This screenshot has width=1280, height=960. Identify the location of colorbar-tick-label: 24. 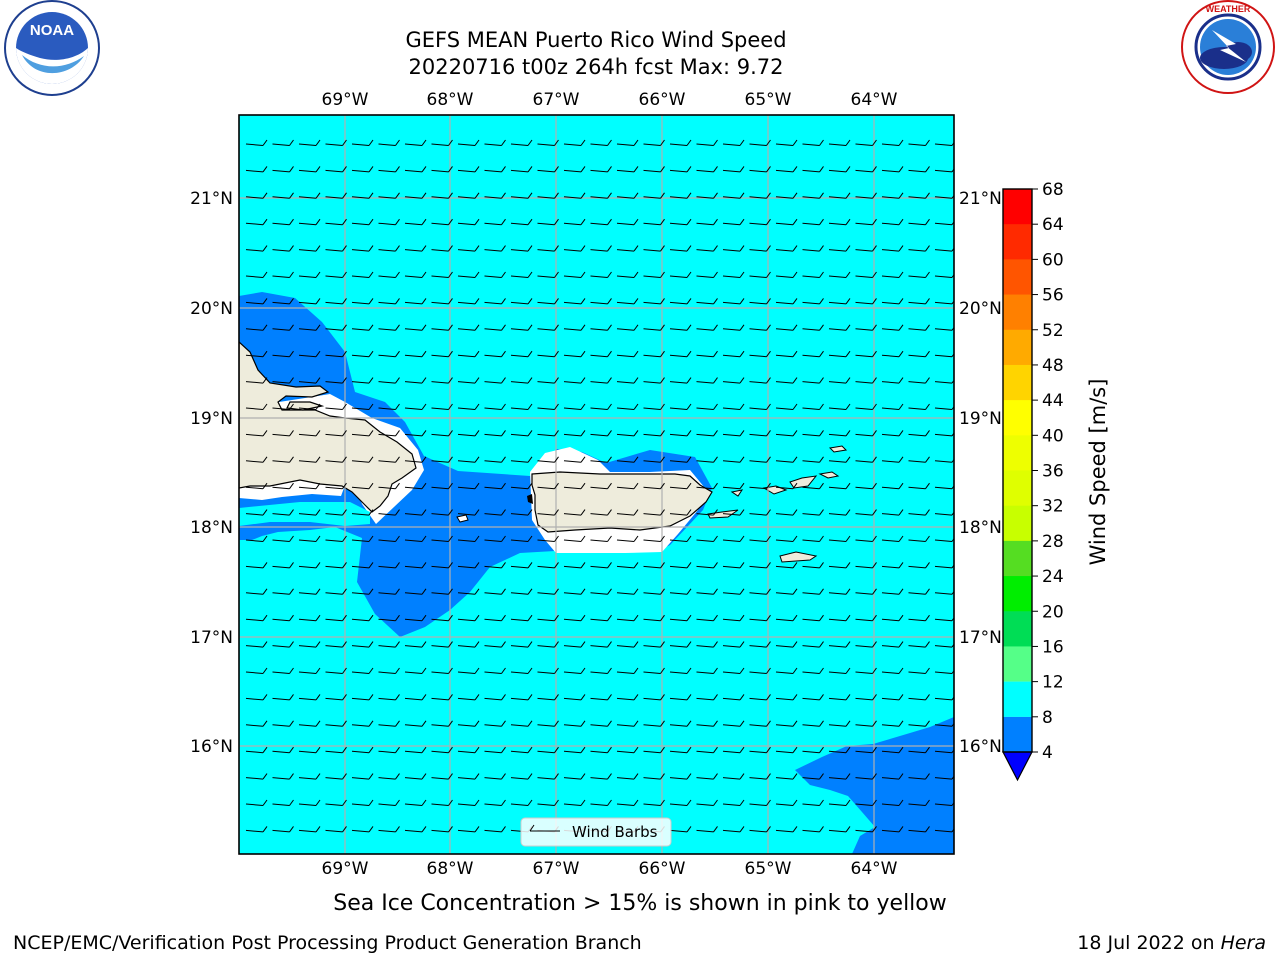
(1053, 577).